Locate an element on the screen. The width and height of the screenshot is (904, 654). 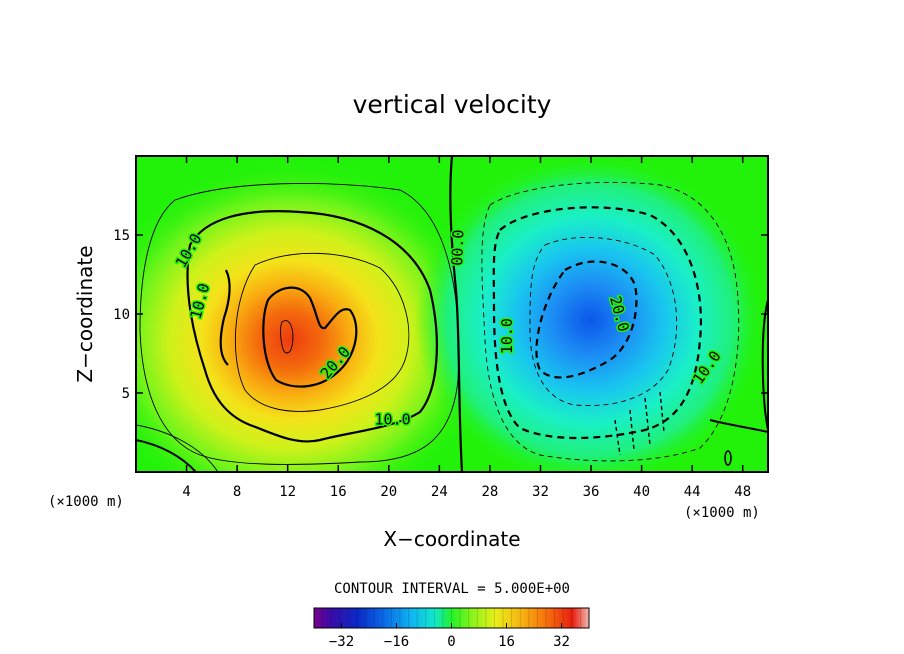
x-tick-label: 36 is located at coordinates (591, 492).